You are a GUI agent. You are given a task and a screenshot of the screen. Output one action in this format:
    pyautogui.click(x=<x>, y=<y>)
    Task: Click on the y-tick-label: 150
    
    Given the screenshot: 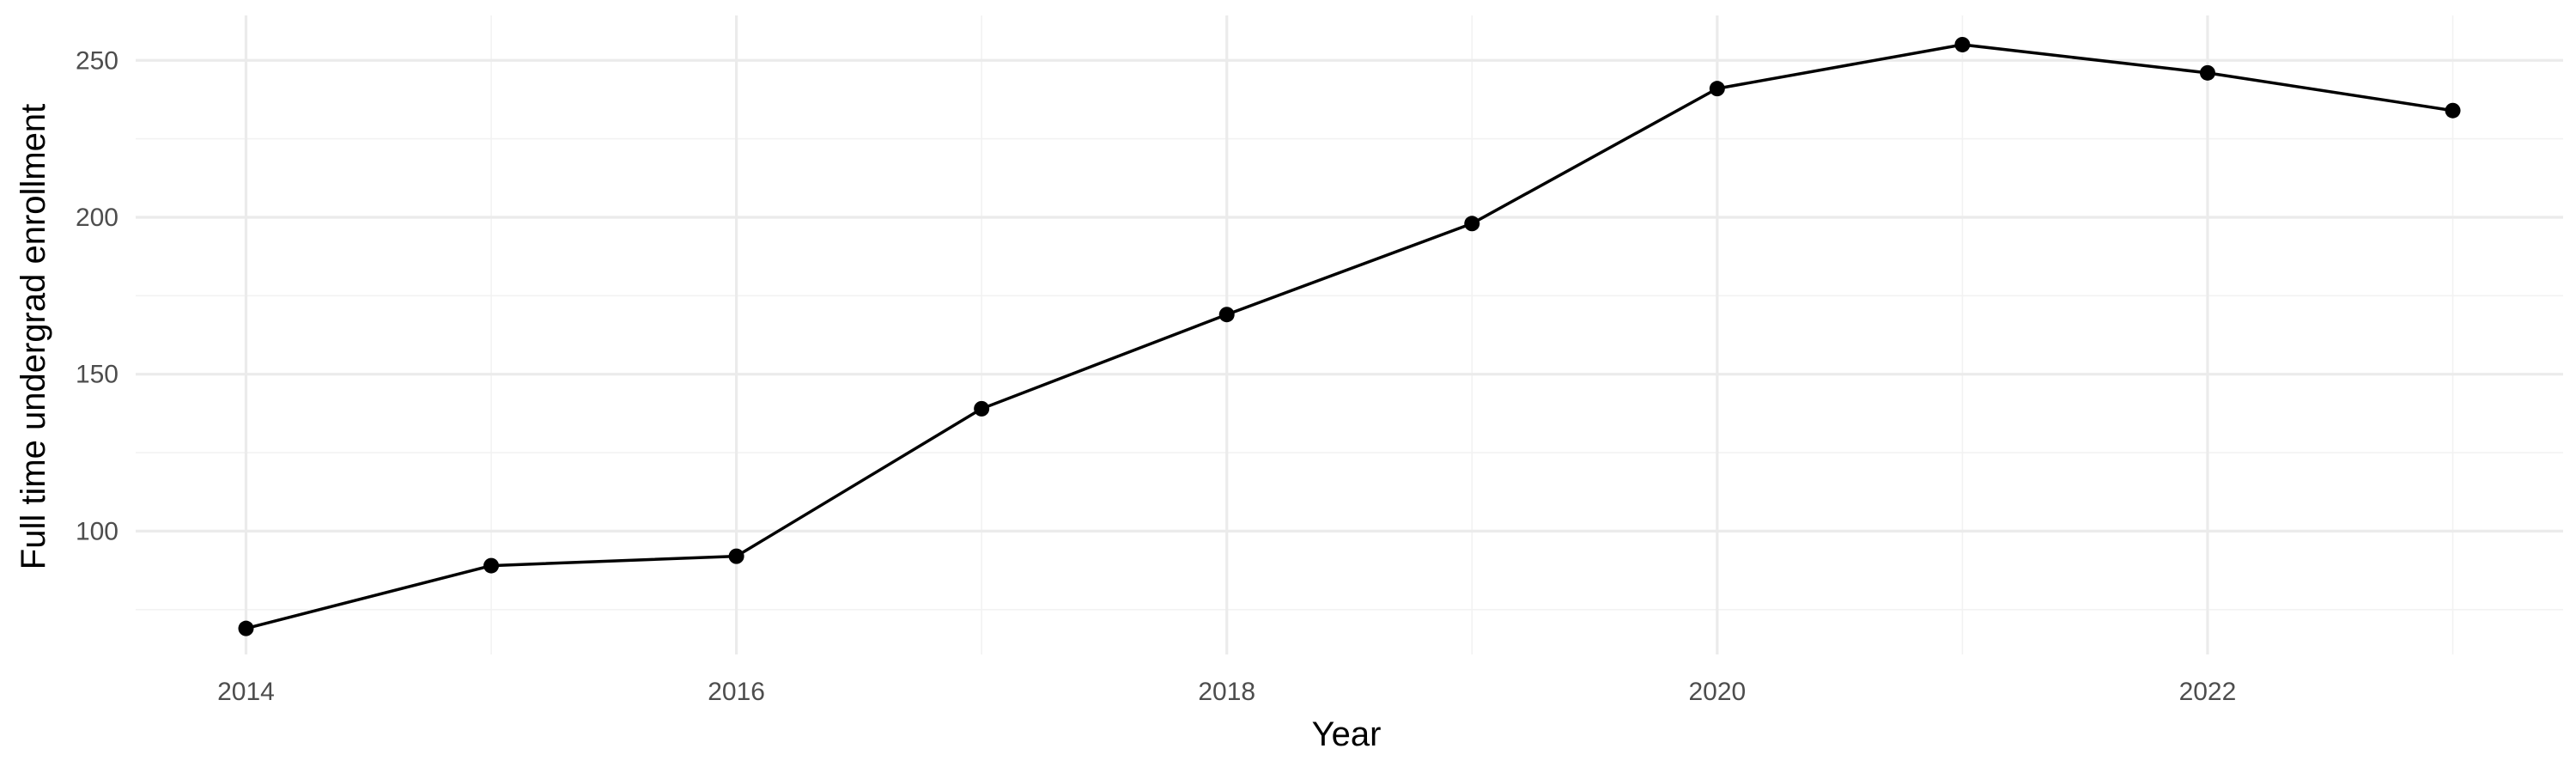 What is the action you would take?
    pyautogui.click(x=97, y=375)
    